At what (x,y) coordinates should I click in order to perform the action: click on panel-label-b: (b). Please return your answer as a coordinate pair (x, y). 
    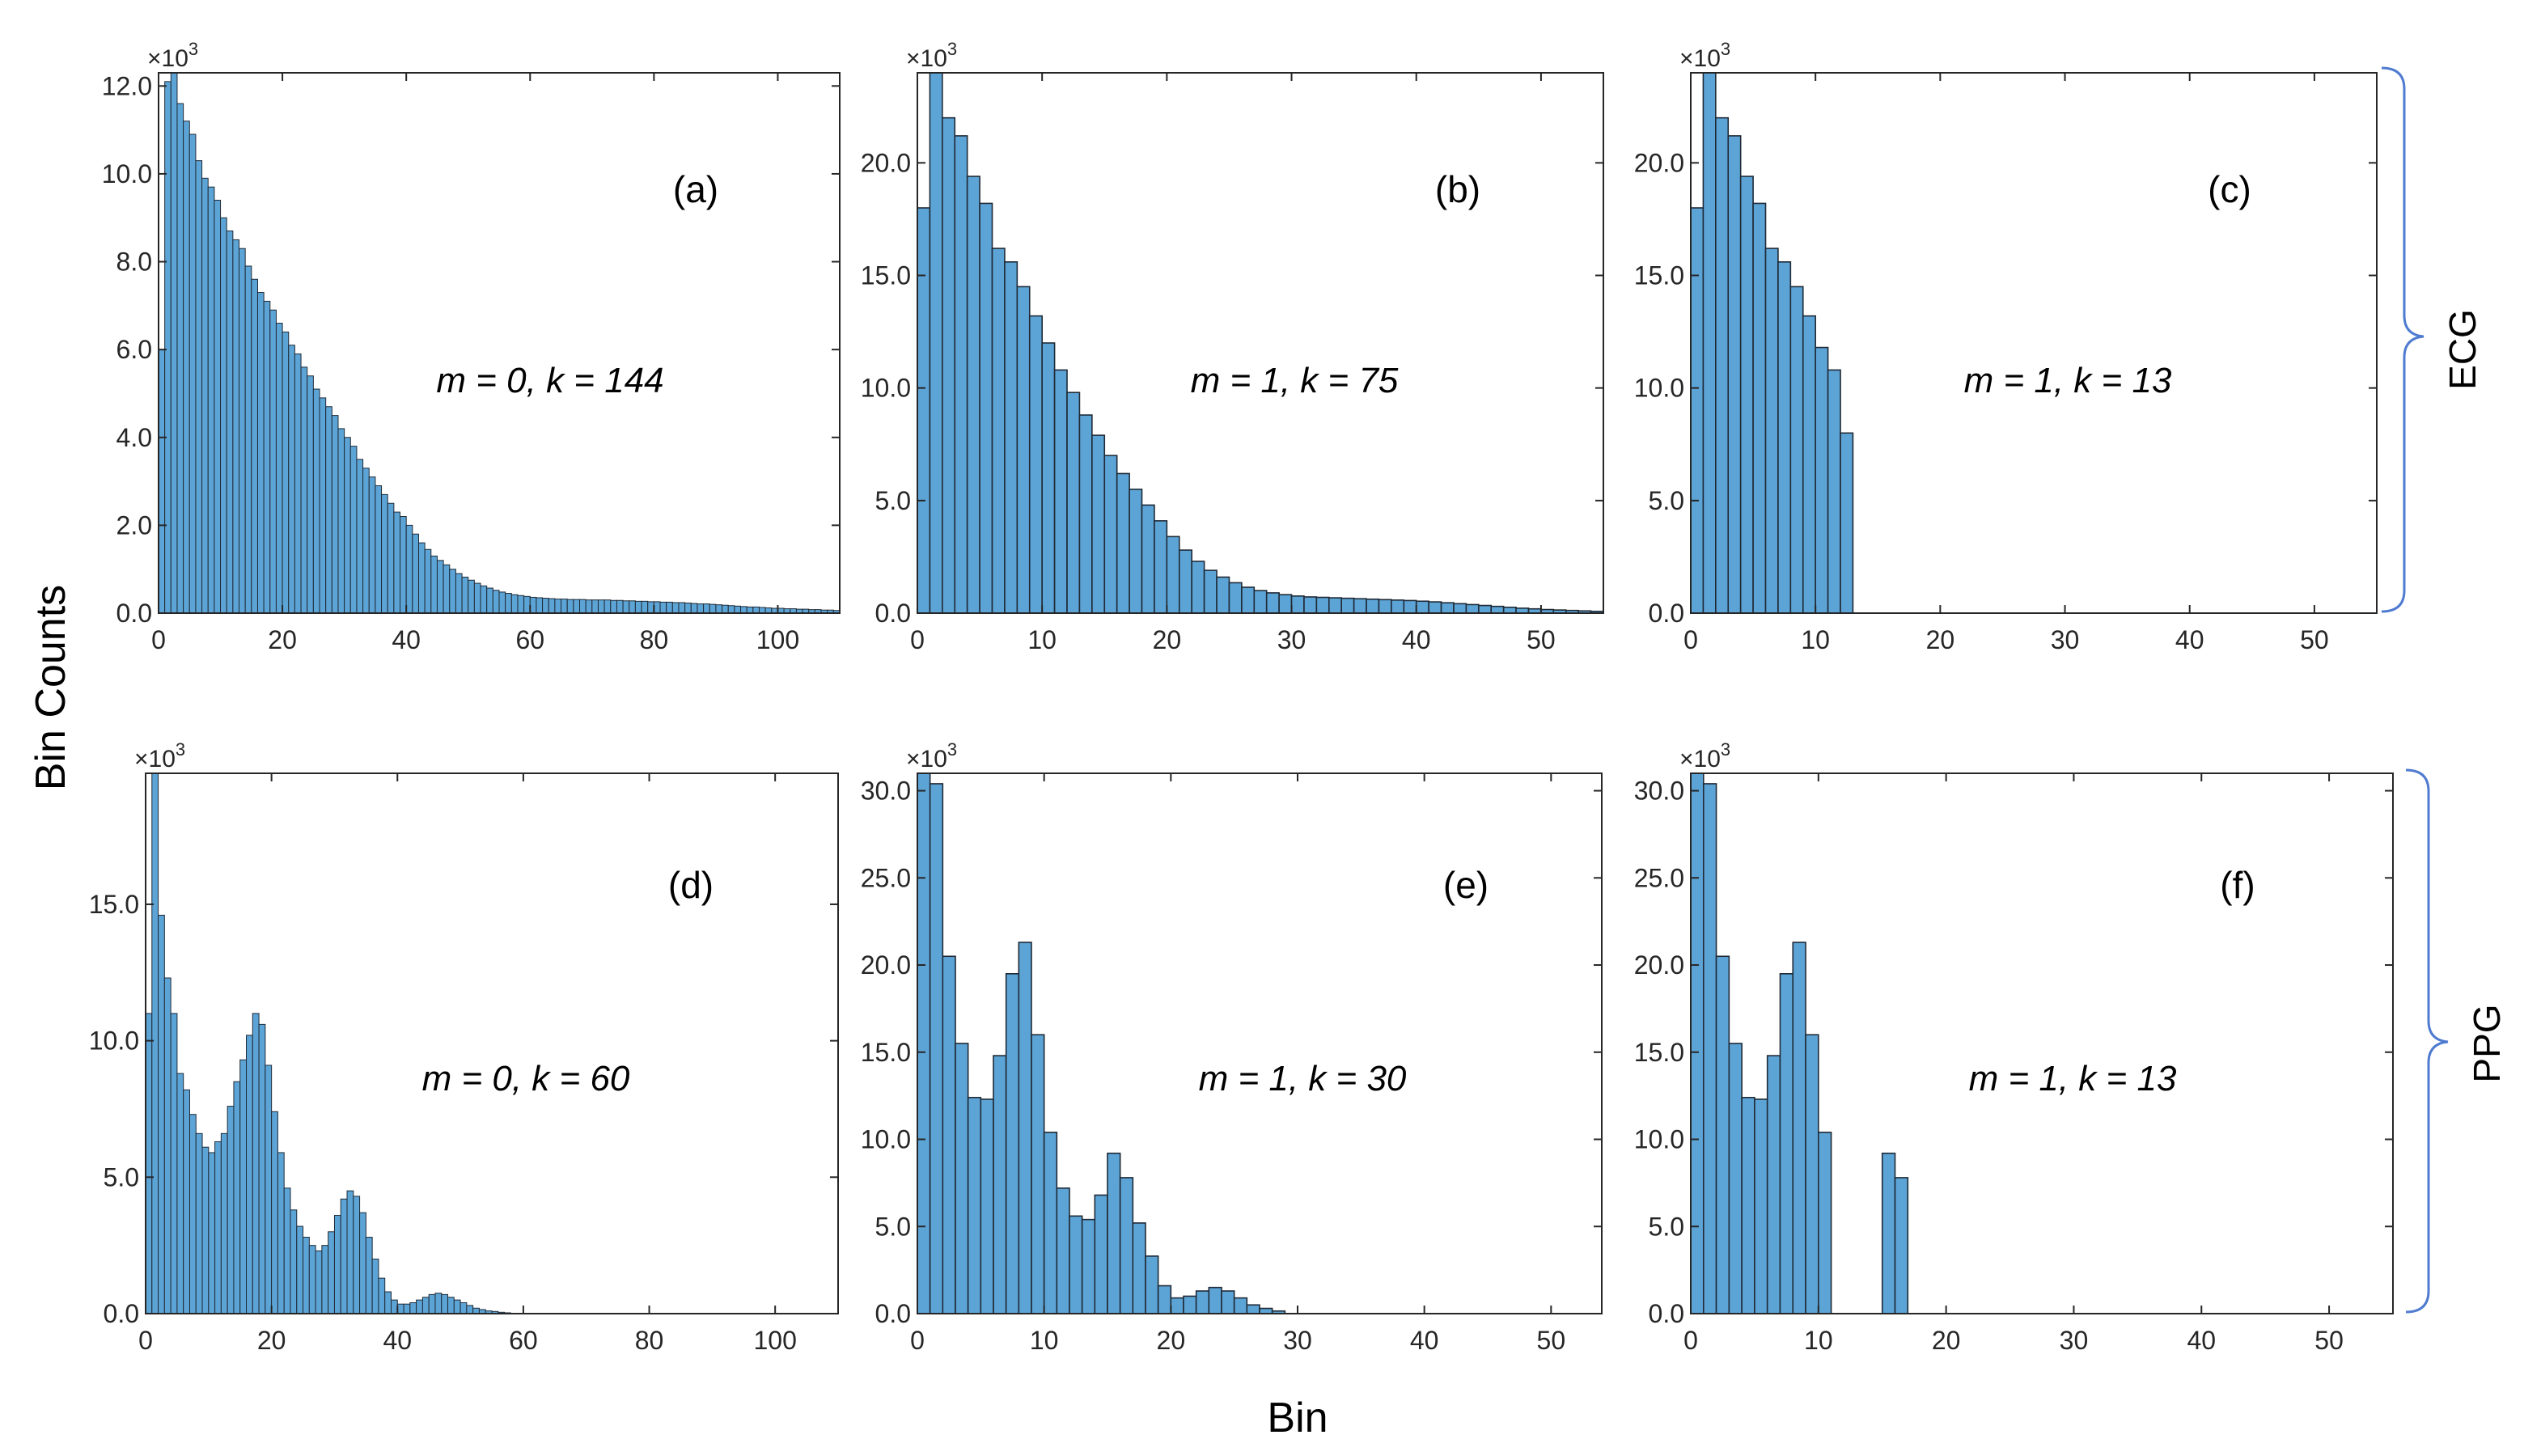
    Looking at the image, I should click on (1457, 189).